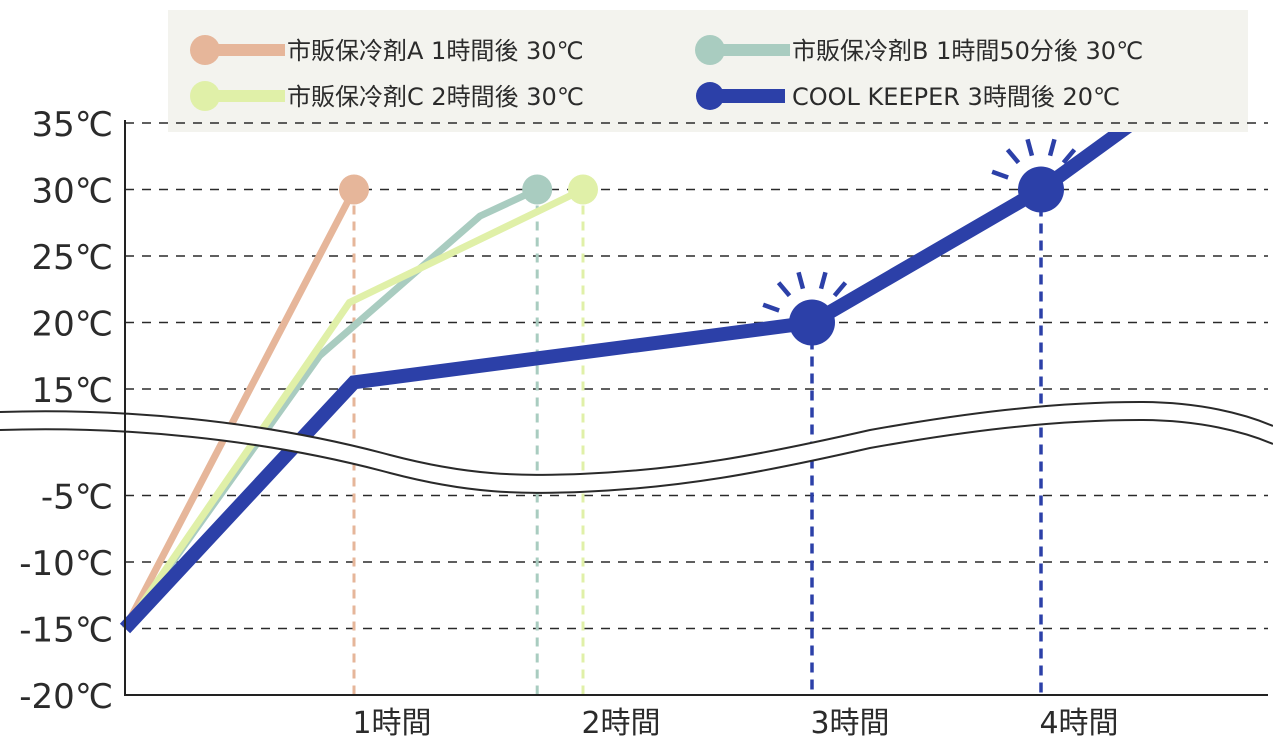 Image resolution: width=1273 pixels, height=748 pixels. I want to click on axis-break-band, so click(636, 447).